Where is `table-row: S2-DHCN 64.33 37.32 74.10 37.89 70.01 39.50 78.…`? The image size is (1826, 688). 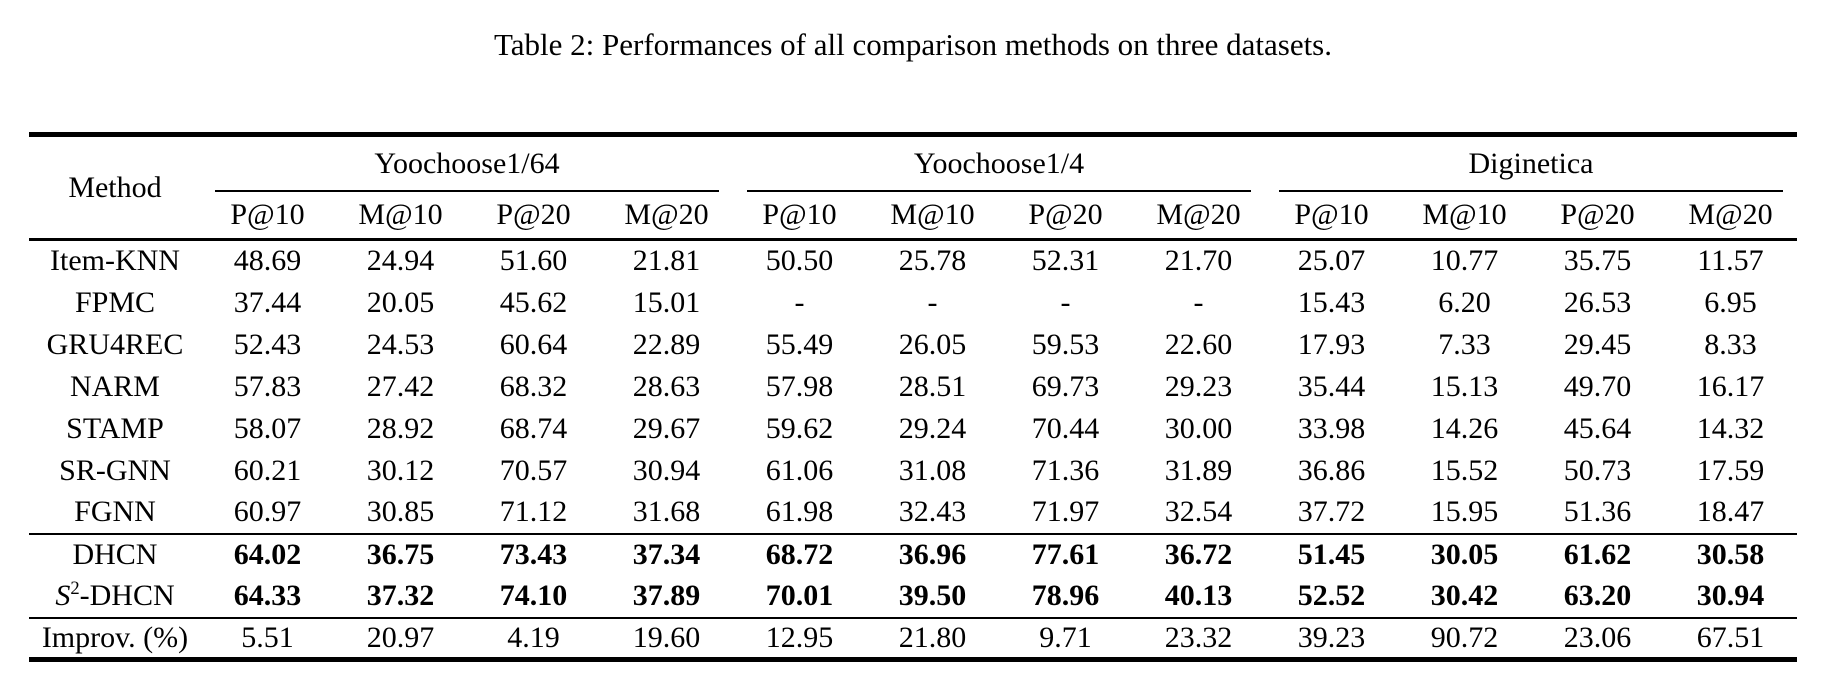 table-row: S2-DHCN 64.33 37.32 74.10 37.89 70.01 39.50 78.… is located at coordinates (913, 597).